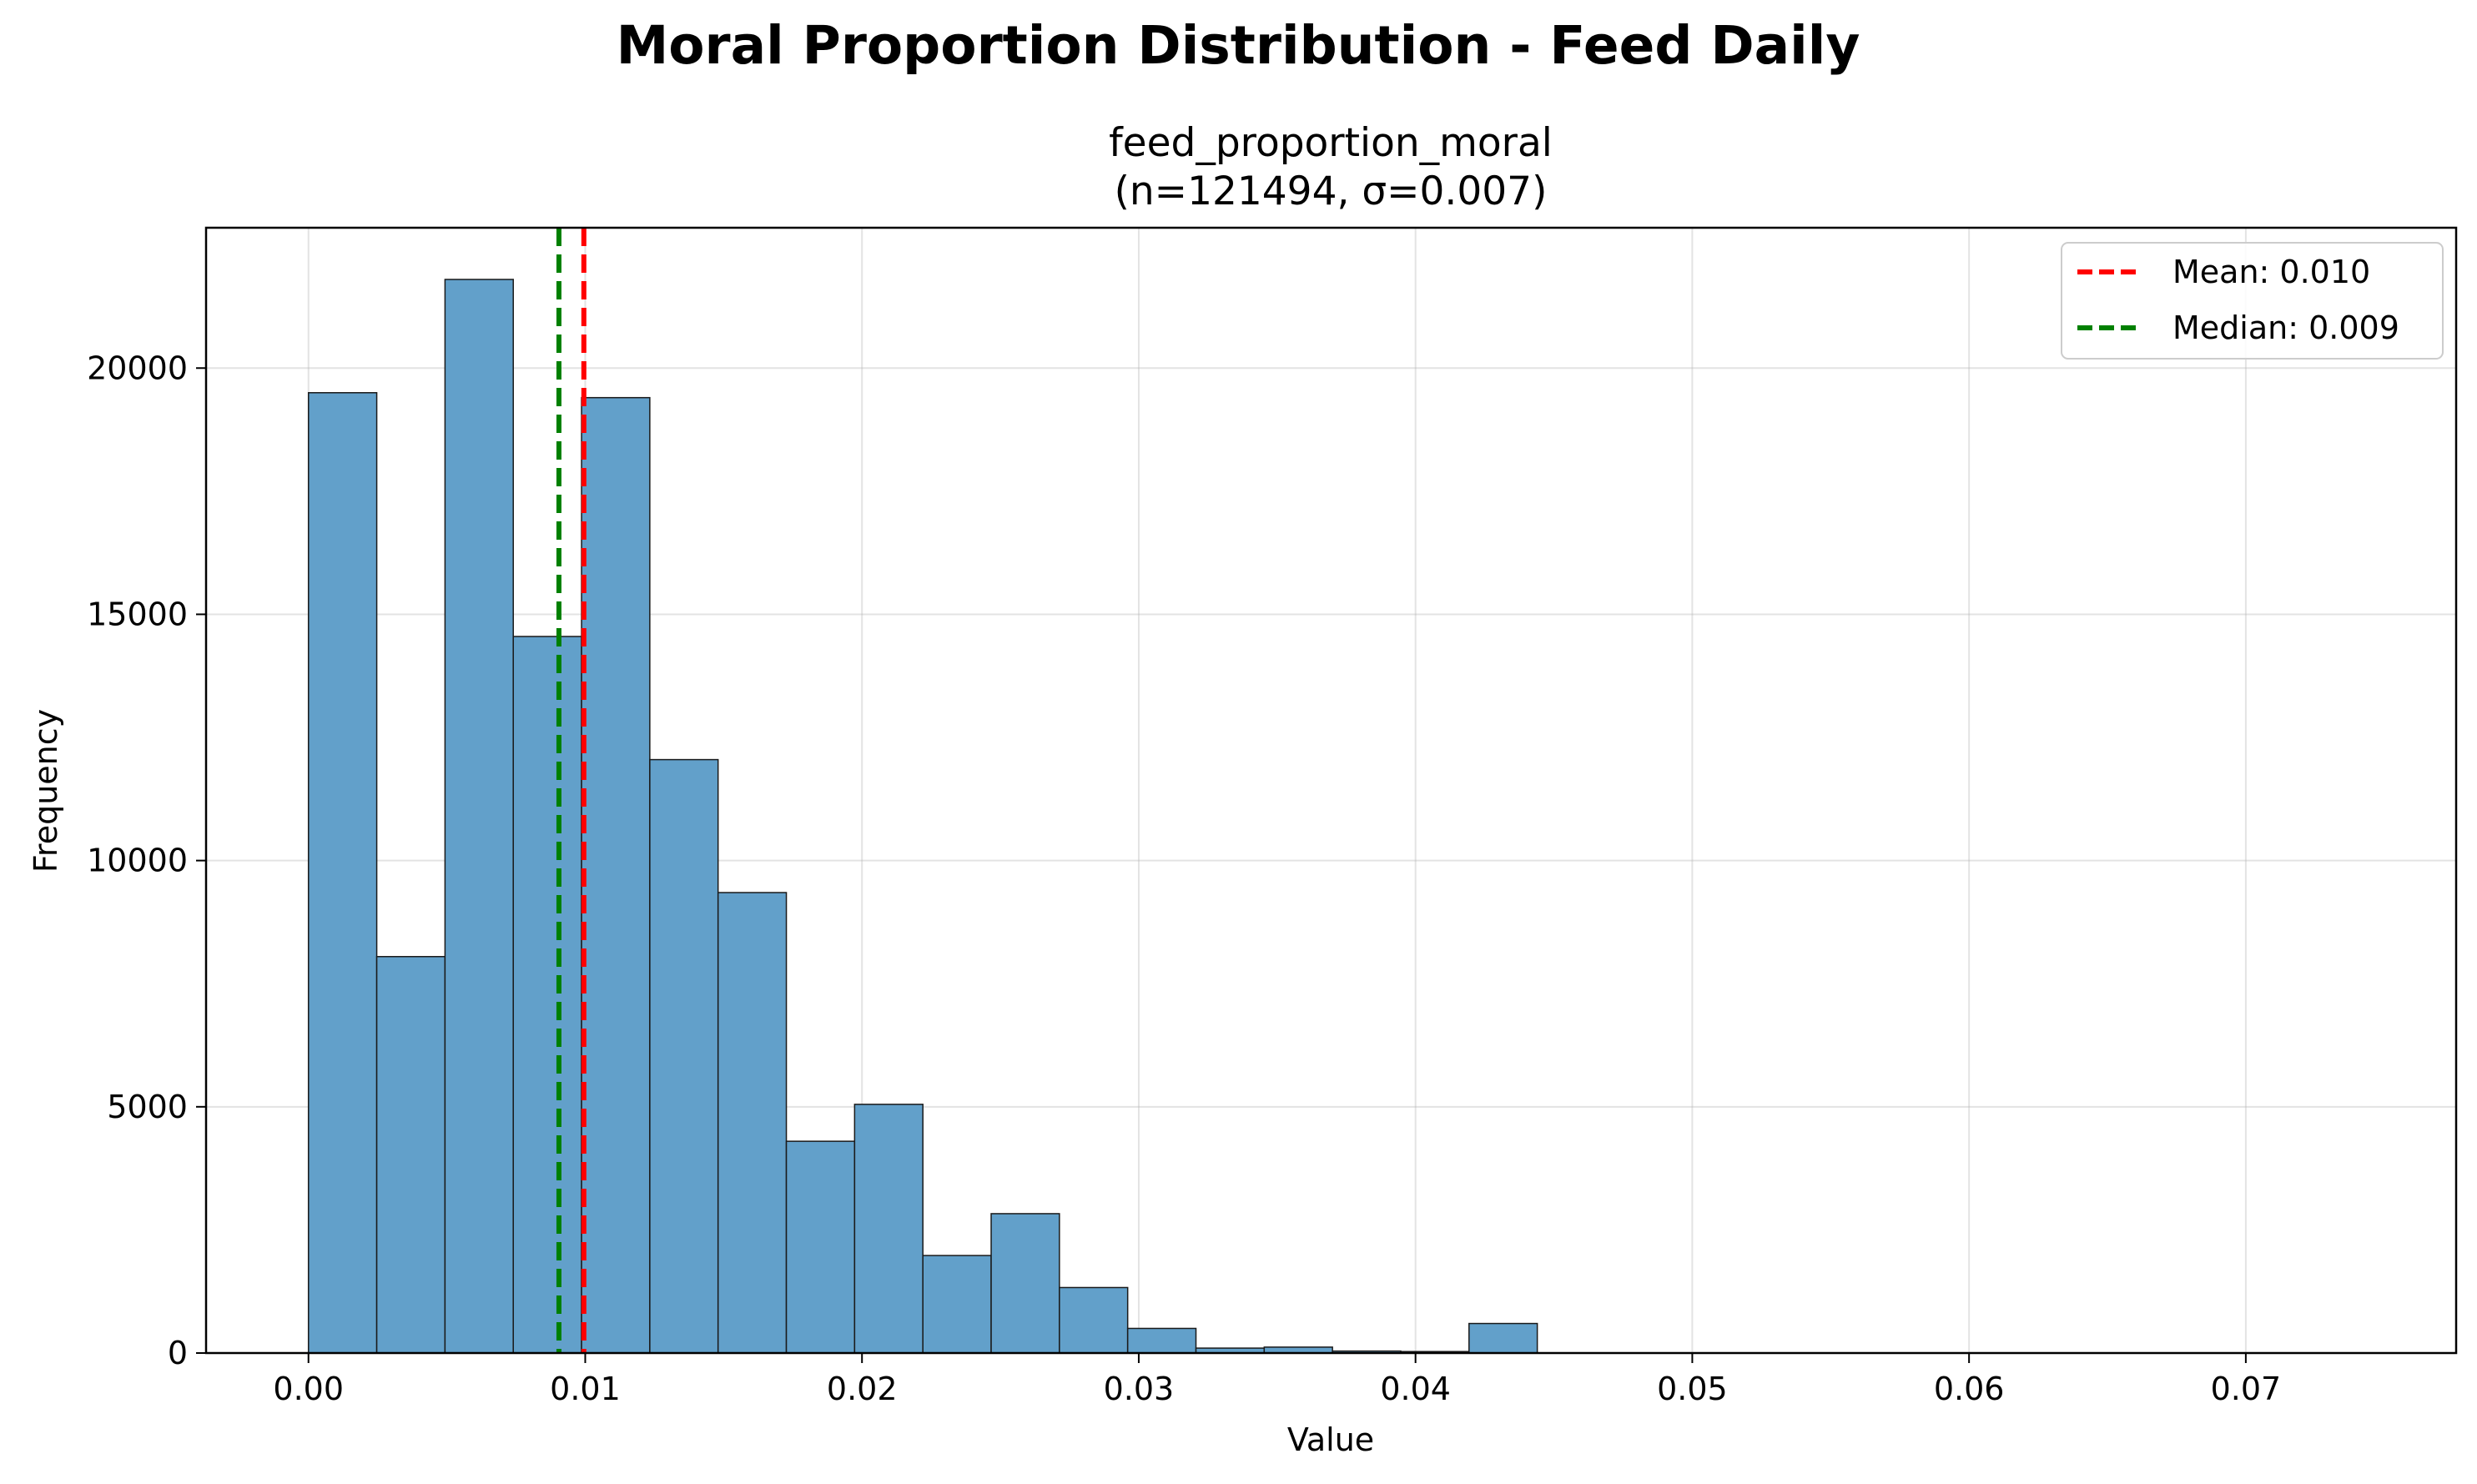  Describe the element at coordinates (138, 861) in the screenshot. I see `y-tick-label: 10000` at that location.